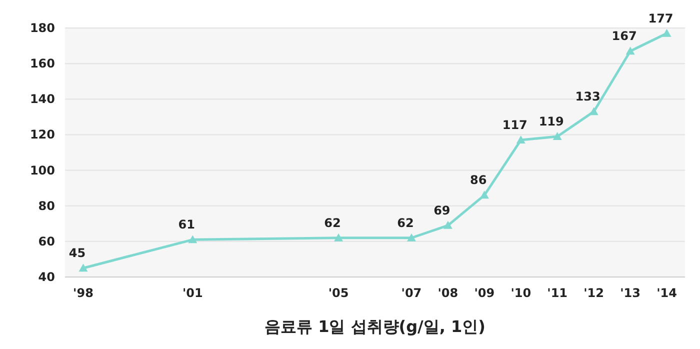 The width and height of the screenshot is (700, 349). What do you see at coordinates (661, 18) in the screenshot?
I see `data-label: 177` at bounding box center [661, 18].